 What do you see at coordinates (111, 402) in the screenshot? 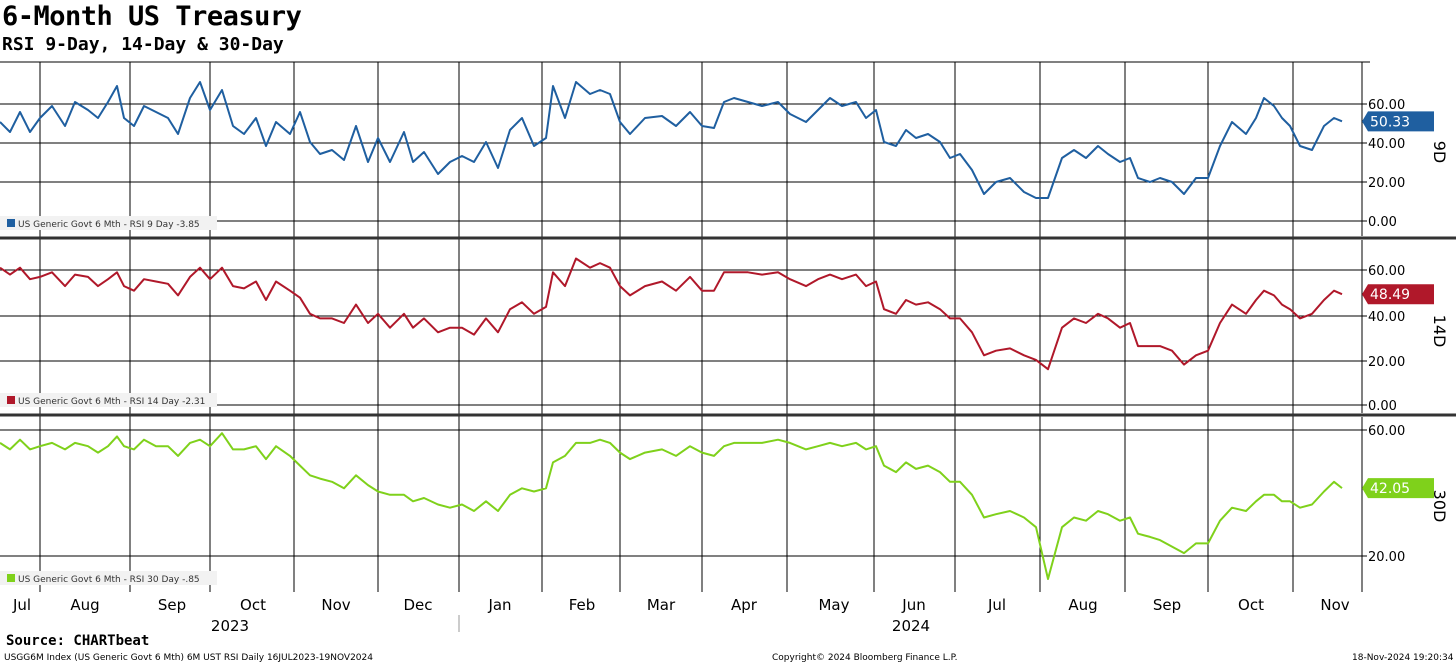
I see `legend-label: US Generic Govt 6 Mth - RSI 14 Day -2.31` at bounding box center [111, 402].